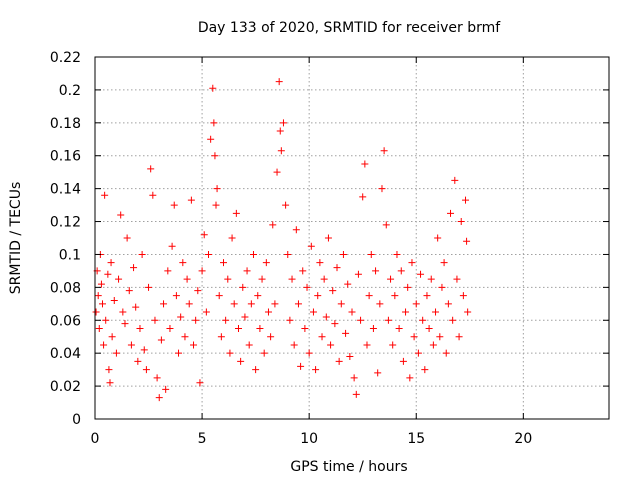 This screenshot has width=640, height=485. I want to click on y-tick-label: 0.2, so click(70, 91).